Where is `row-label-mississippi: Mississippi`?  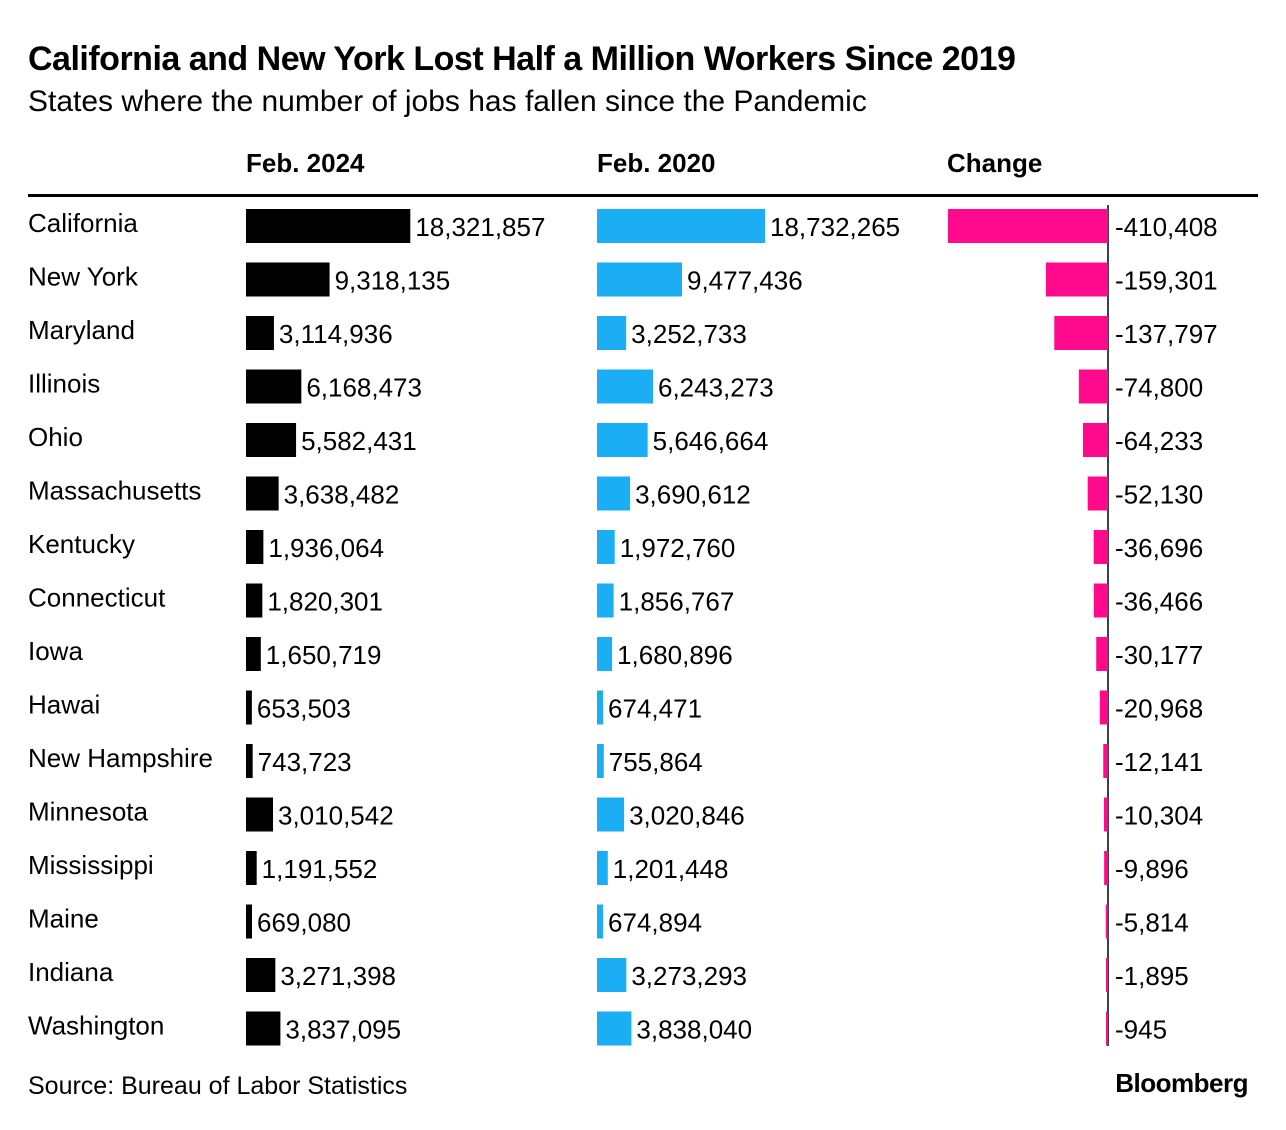
row-label-mississippi: Mississippi is located at coordinates (91, 865).